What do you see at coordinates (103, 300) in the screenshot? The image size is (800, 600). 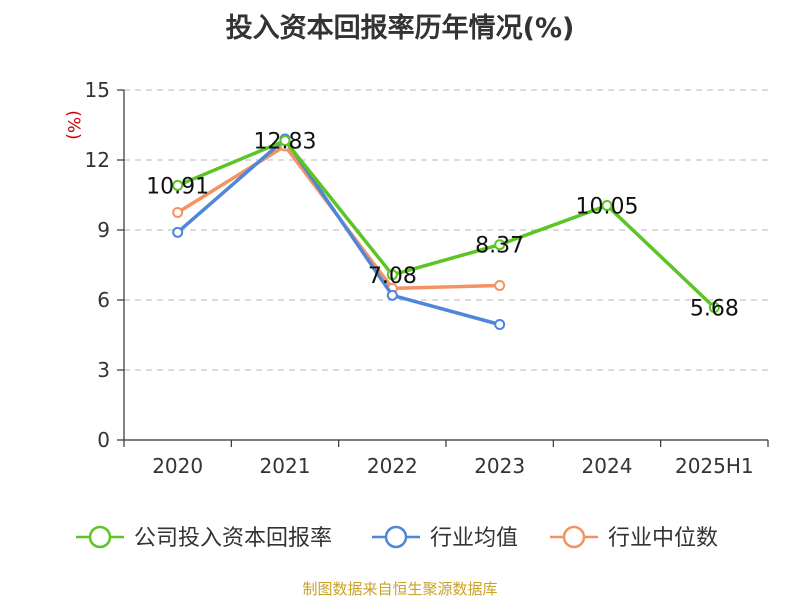 I see `y-tick-label: 6` at bounding box center [103, 300].